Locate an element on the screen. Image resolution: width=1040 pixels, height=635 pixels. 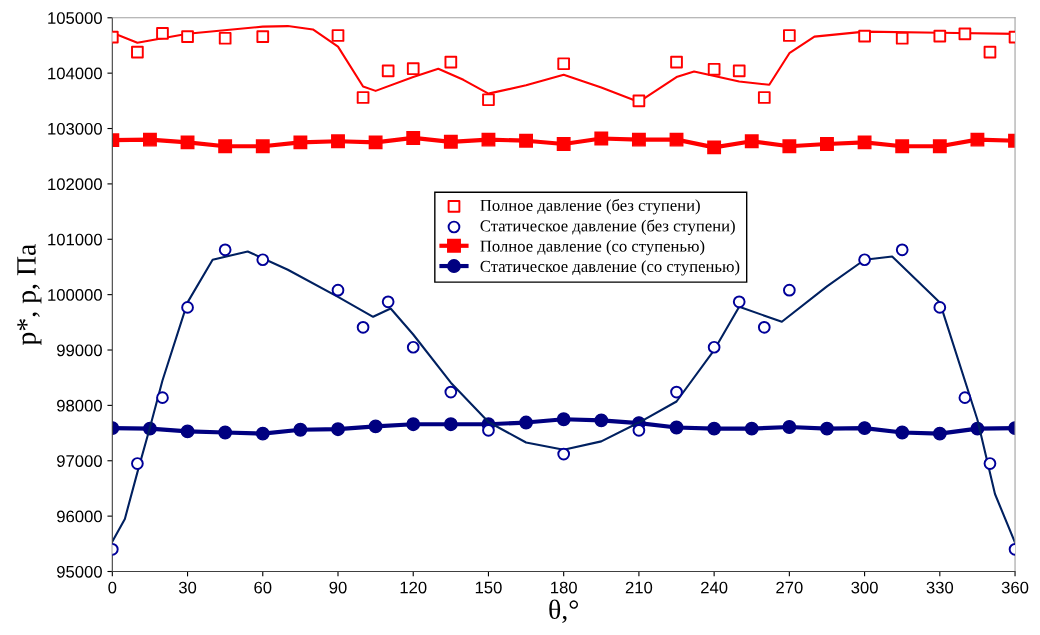
x-tick-label: 240 is located at coordinates (714, 587).